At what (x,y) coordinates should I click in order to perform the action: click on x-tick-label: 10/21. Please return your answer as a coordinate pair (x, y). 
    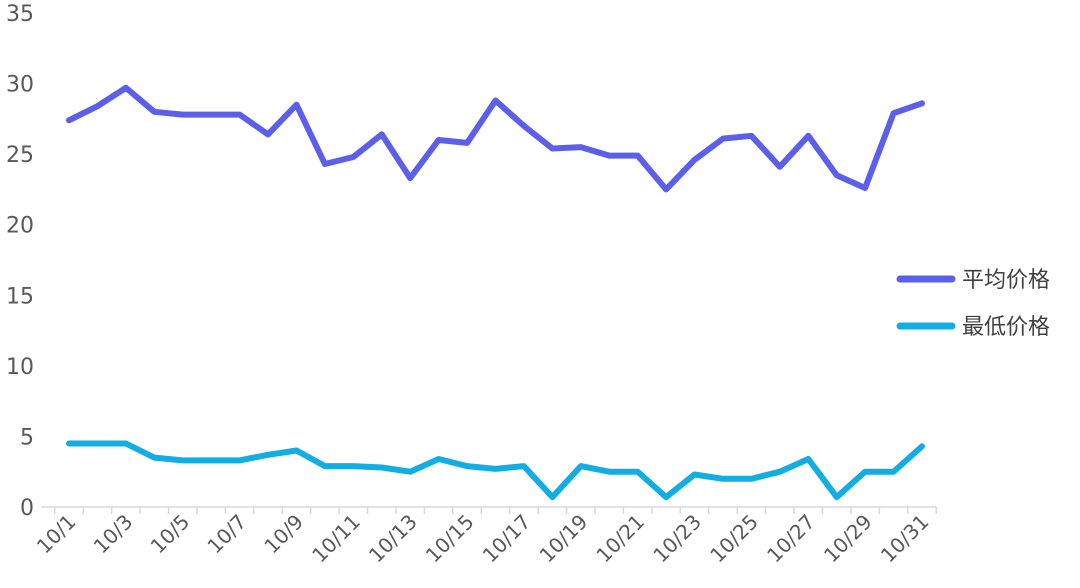
    Looking at the image, I should click on (620, 539).